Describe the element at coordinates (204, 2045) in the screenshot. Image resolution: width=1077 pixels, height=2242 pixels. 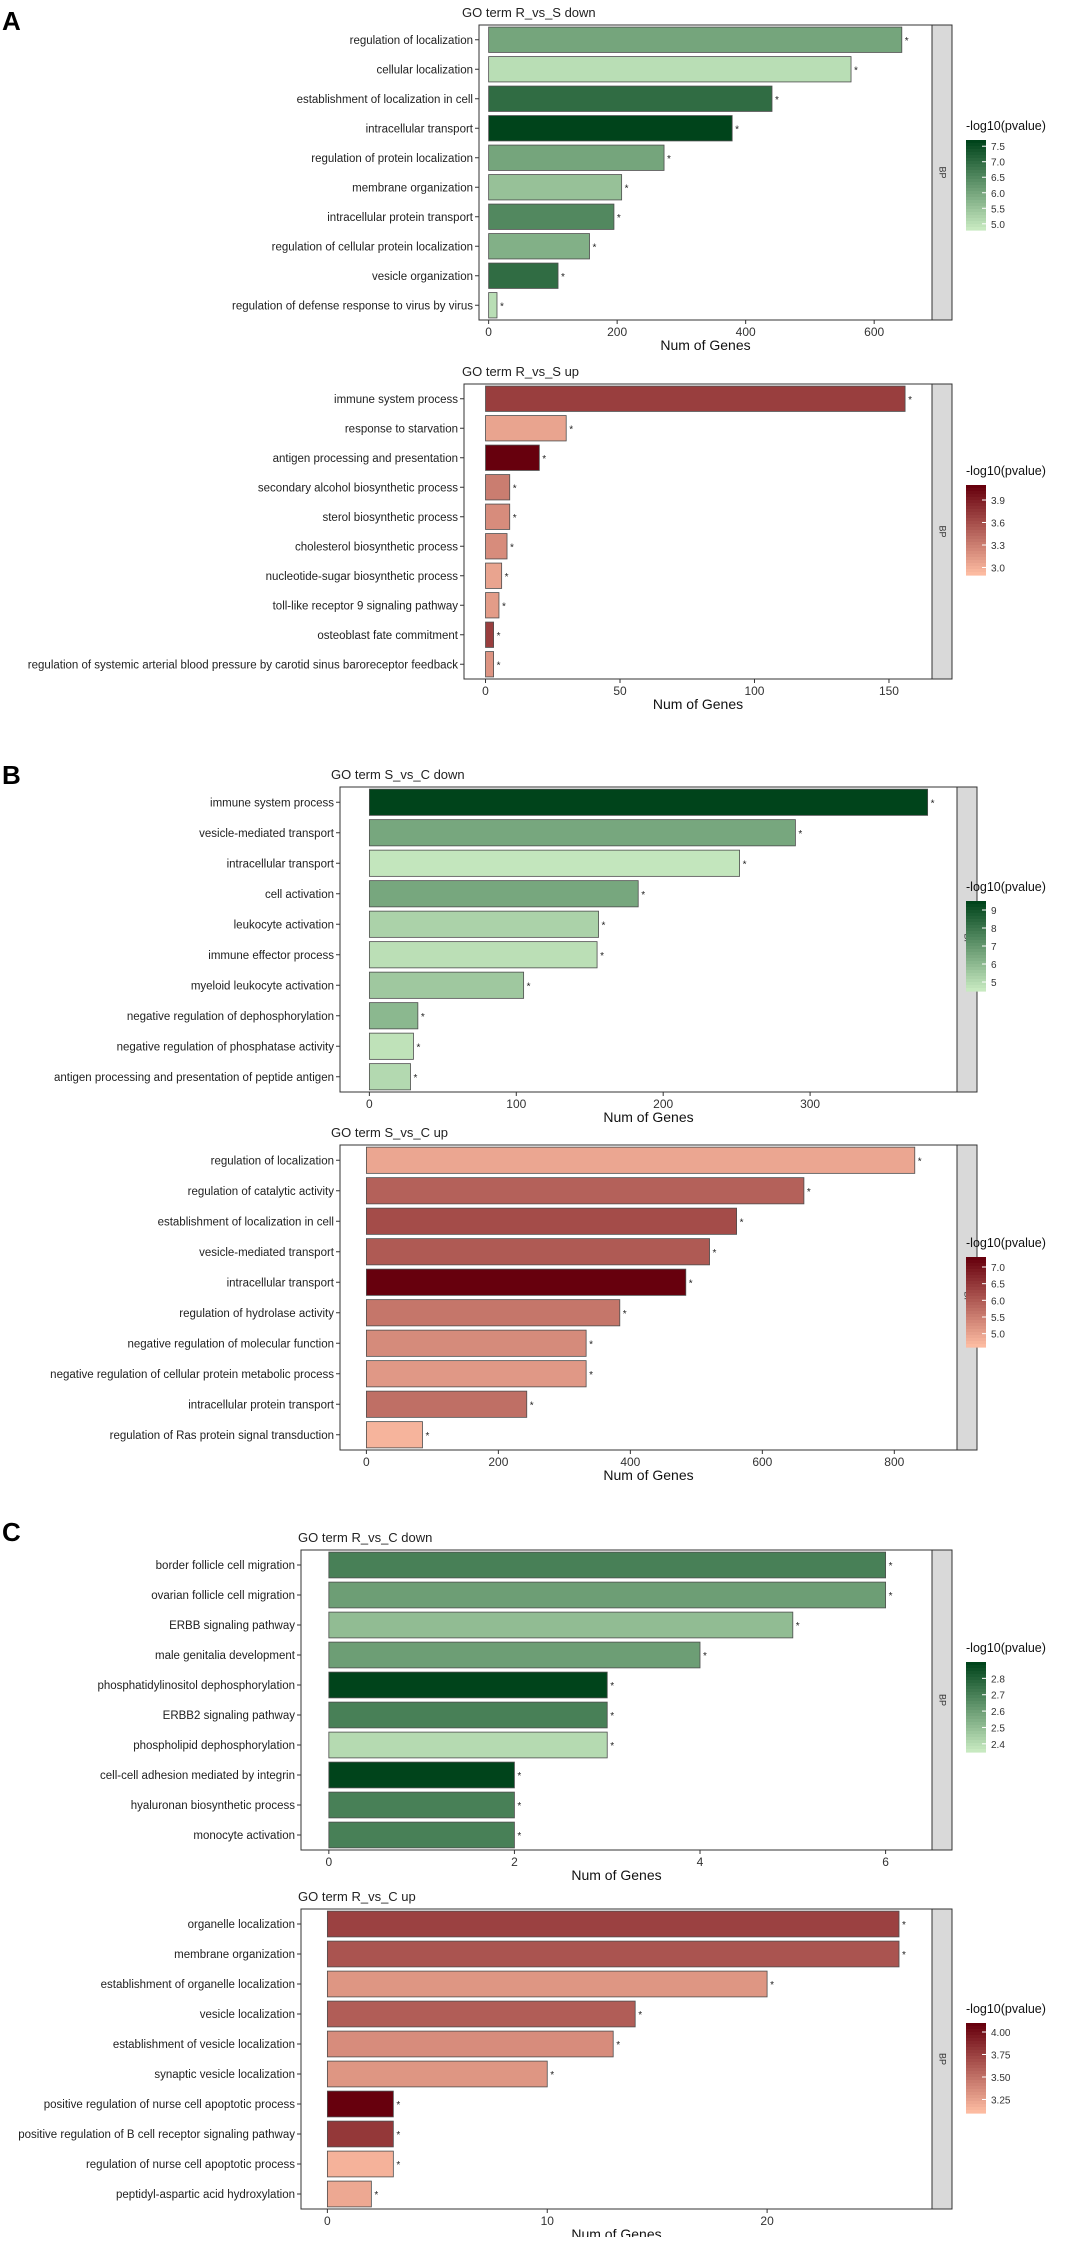
I see `category-label: establishment of vesicle localization` at that location.